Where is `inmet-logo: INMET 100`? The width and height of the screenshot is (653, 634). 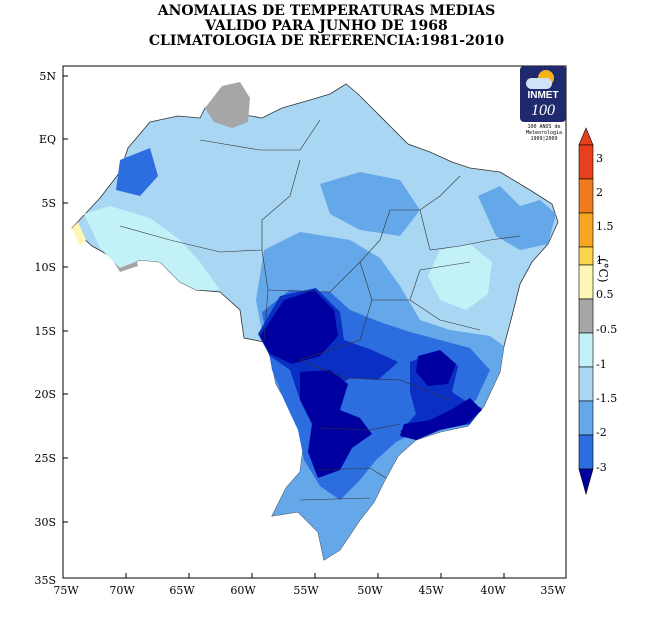 inmet-logo: INMET 100 is located at coordinates (543, 94).